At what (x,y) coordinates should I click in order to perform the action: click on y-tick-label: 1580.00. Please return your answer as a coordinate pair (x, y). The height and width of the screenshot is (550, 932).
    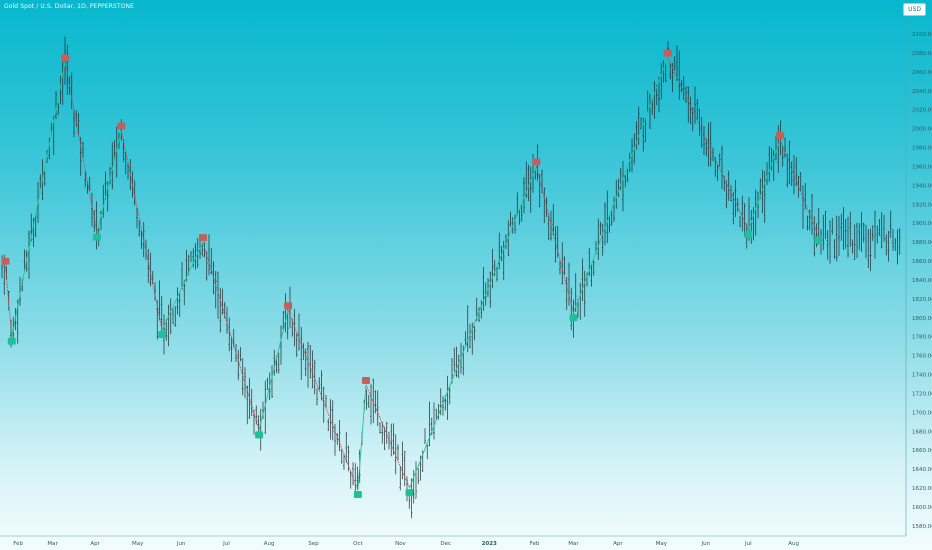
    Looking at the image, I should click on (922, 527).